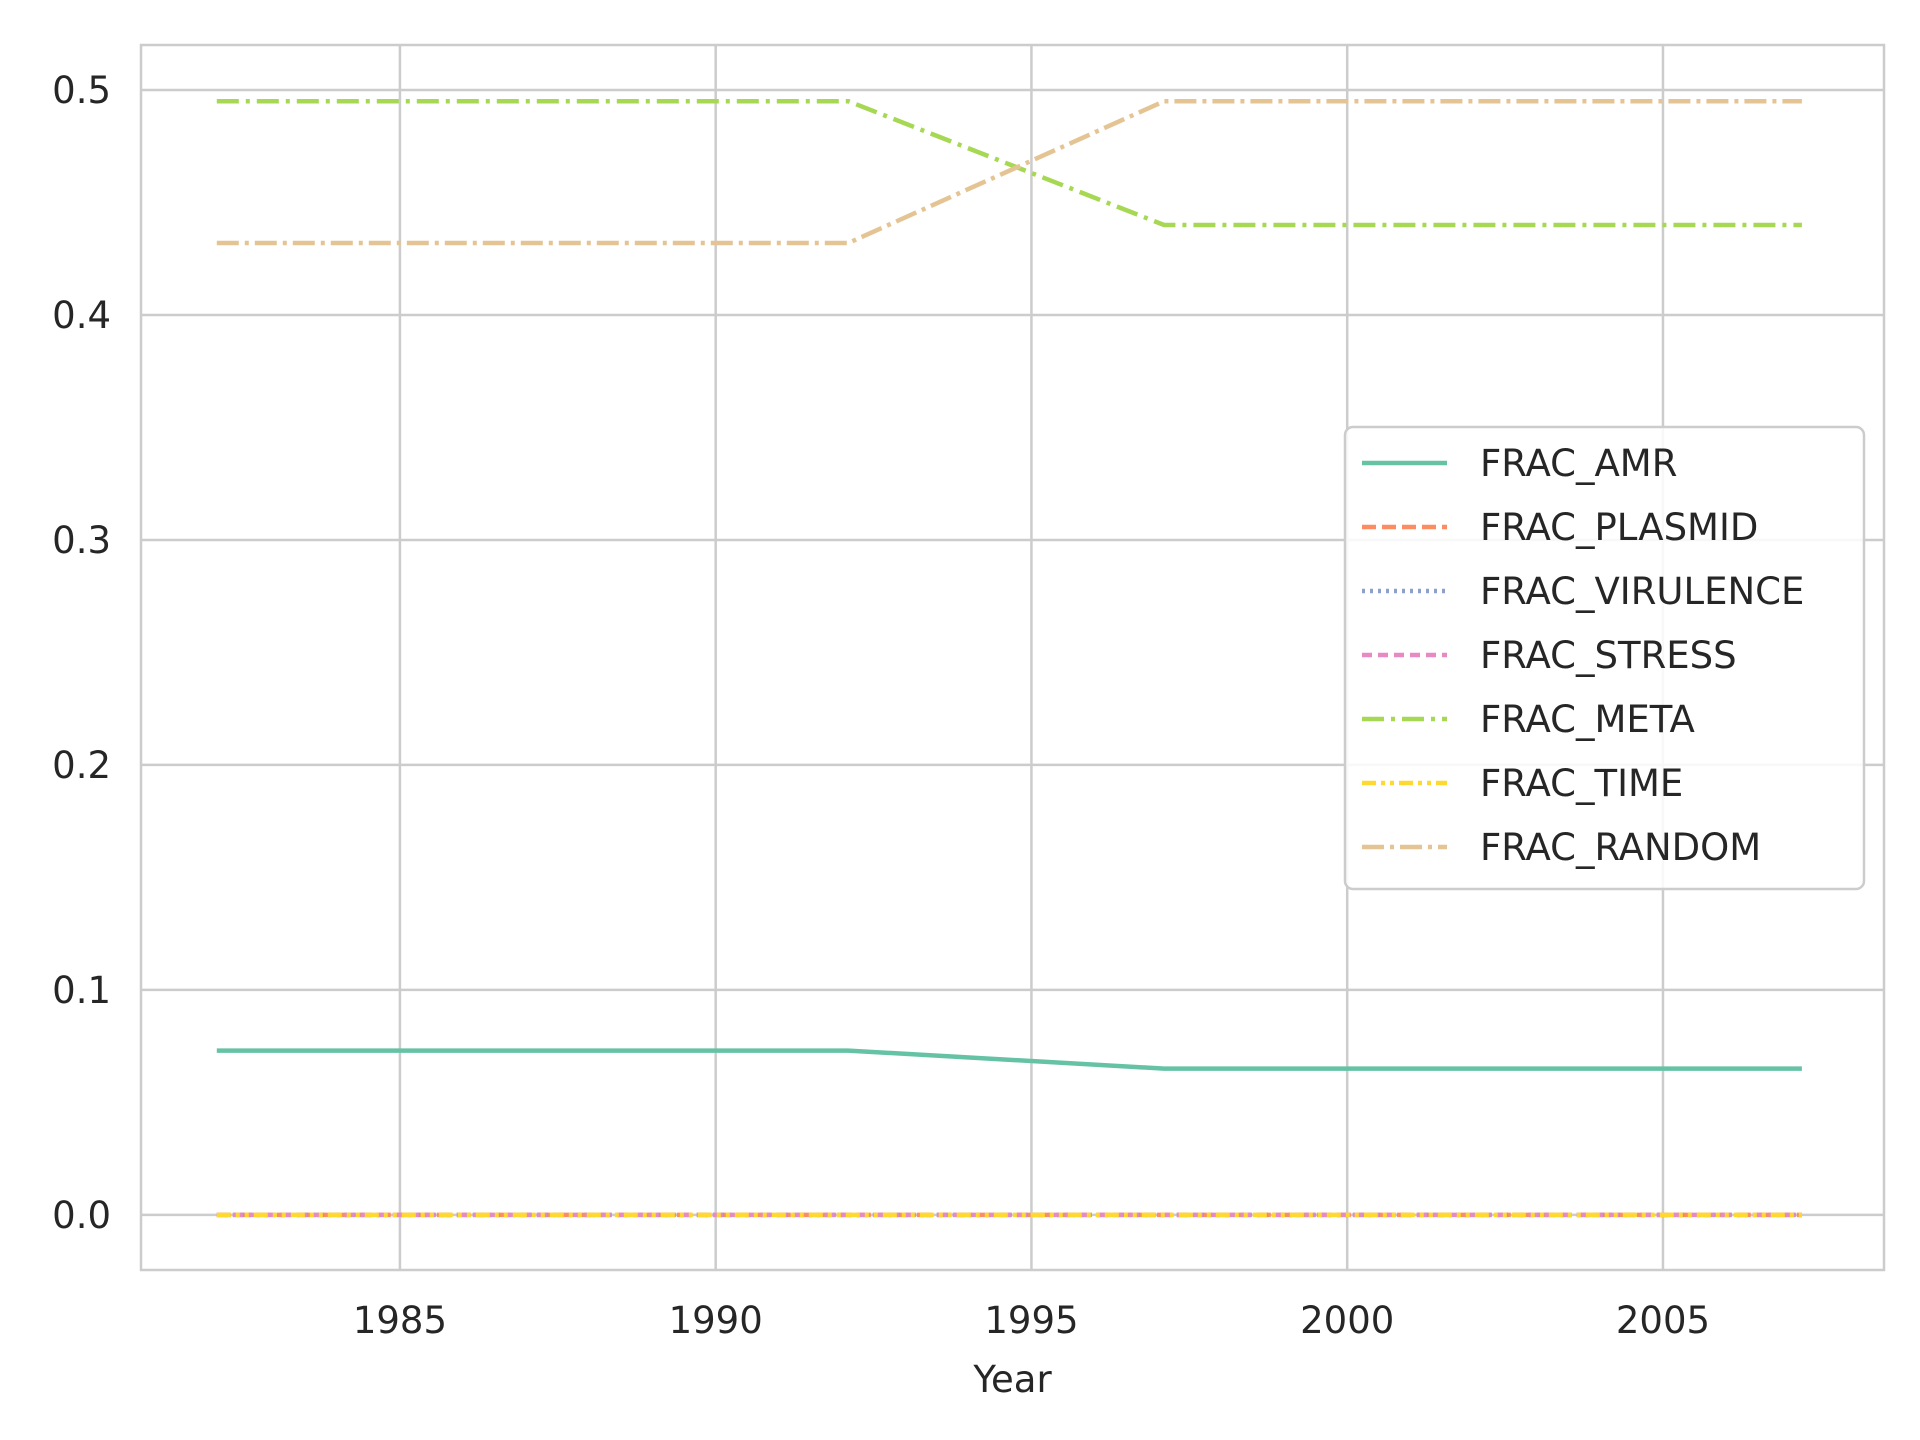 The width and height of the screenshot is (1920, 1440). Describe the element at coordinates (1009, 1059) in the screenshot. I see `series-line-frac-amr` at that location.